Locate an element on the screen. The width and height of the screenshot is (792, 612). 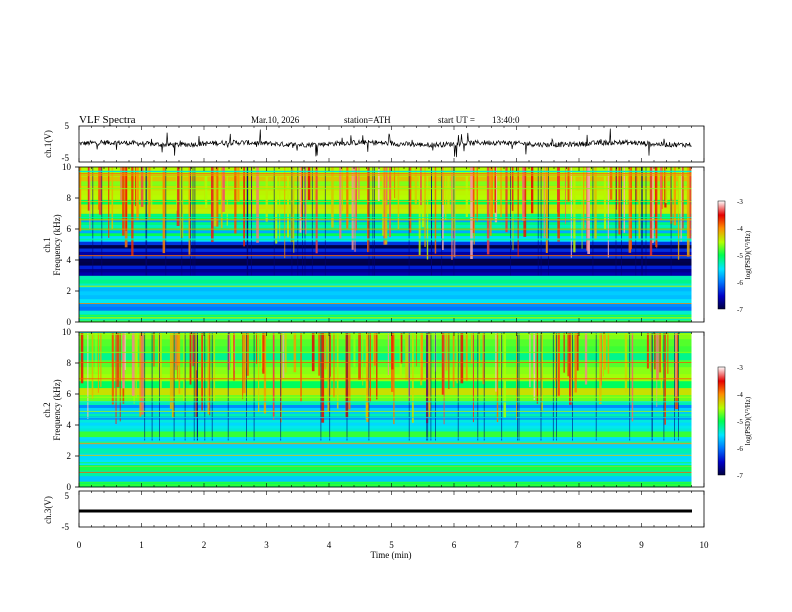
ch2-colorbar-gradient is located at coordinates (721, 421).